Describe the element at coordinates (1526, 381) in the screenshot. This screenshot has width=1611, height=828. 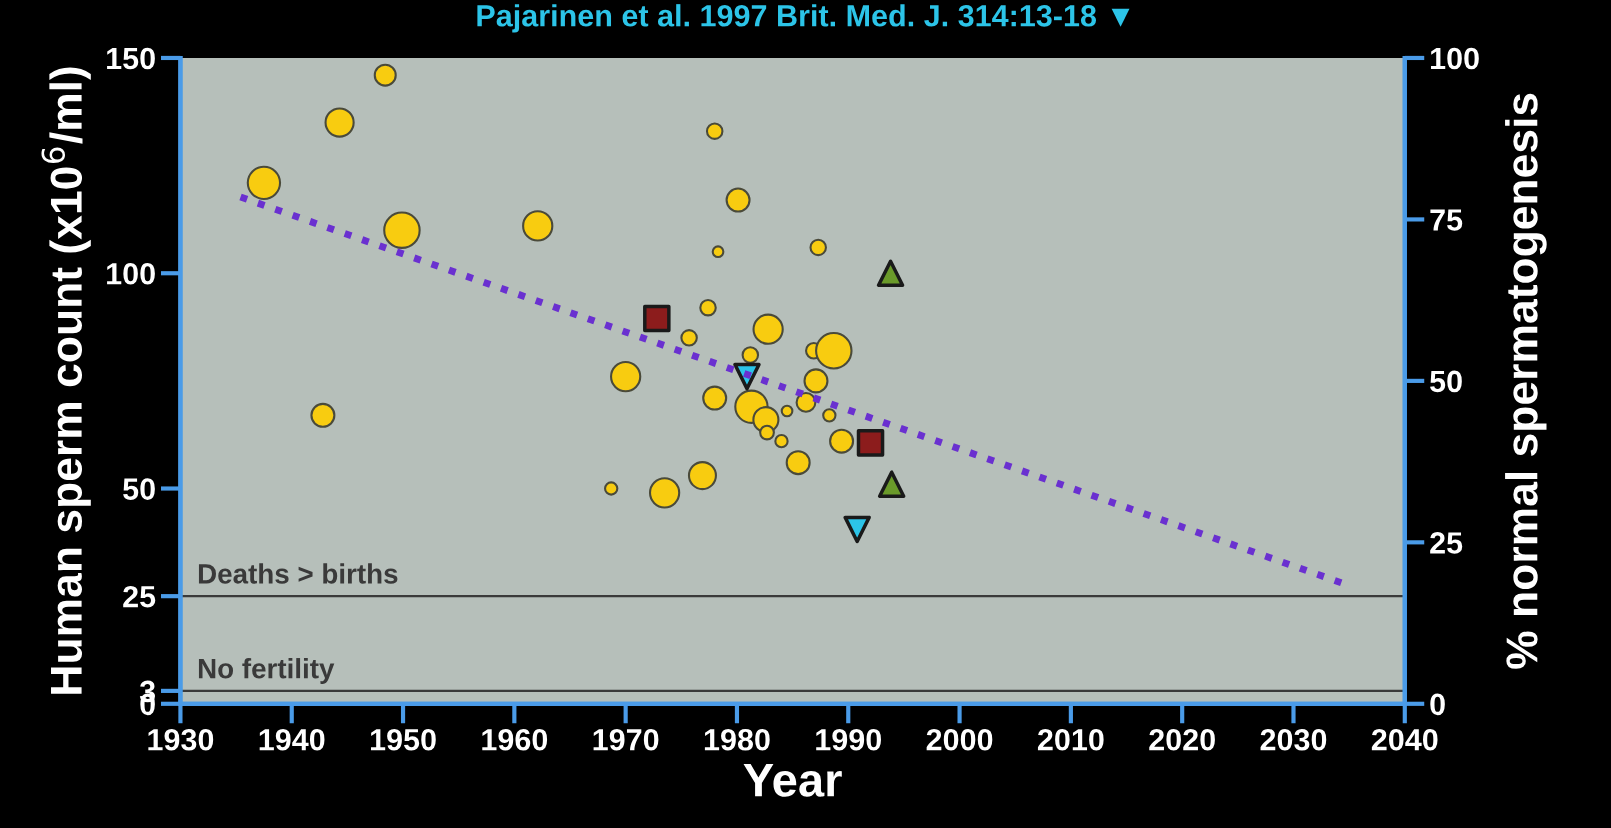
I see `y2-axis-title: % normal spermatogenesis` at that location.